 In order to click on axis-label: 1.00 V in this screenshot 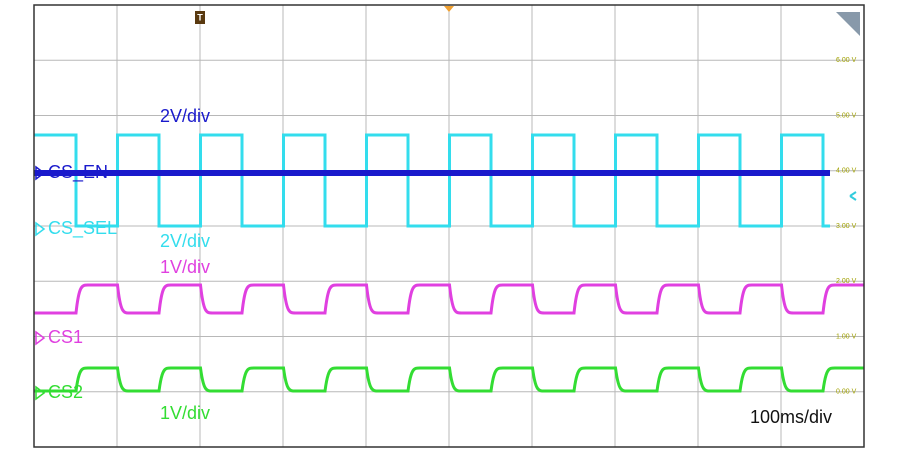, I will do `click(846, 336)`.